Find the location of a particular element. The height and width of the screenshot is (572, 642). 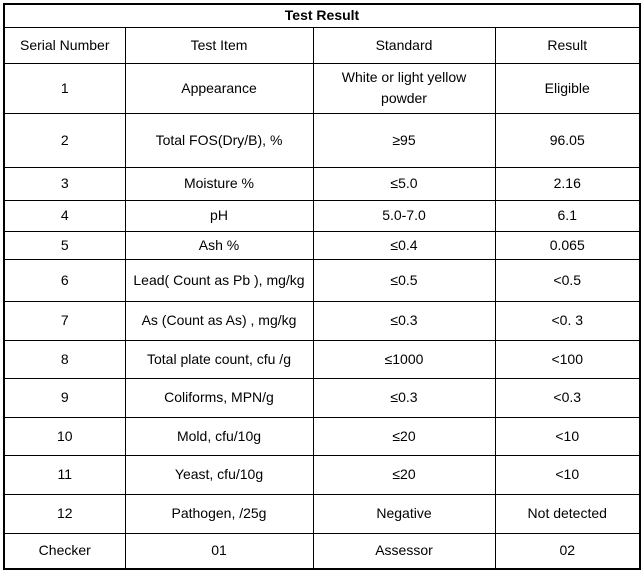

cell-result: <0.5 is located at coordinates (567, 280).